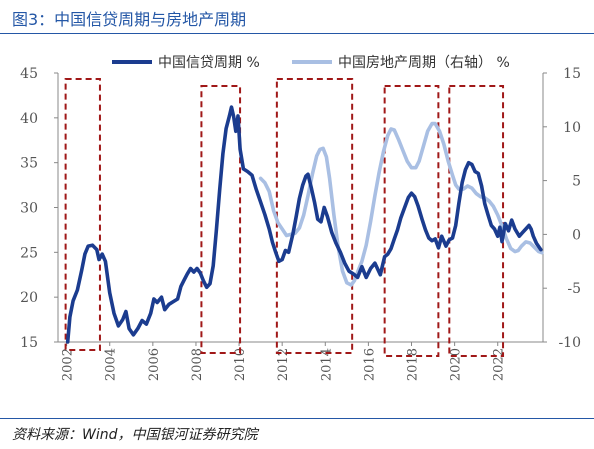 This screenshot has width=594, height=449. I want to click on x-tick-label: 2022, so click(499, 364).